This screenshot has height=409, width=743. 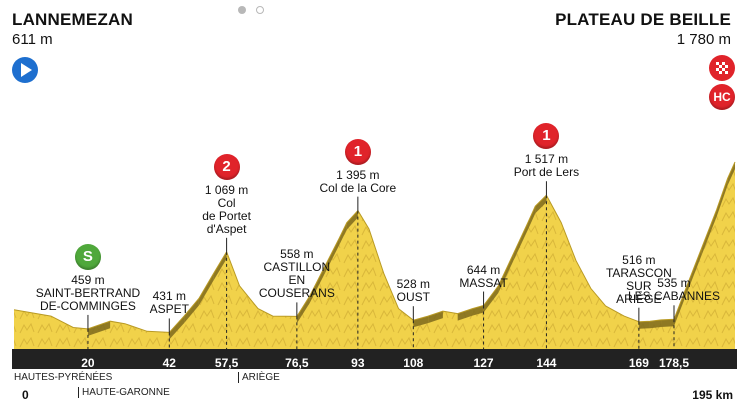 I want to click on location-label: 1 069 m Col de Portet d'Aspet, so click(x=226, y=209).